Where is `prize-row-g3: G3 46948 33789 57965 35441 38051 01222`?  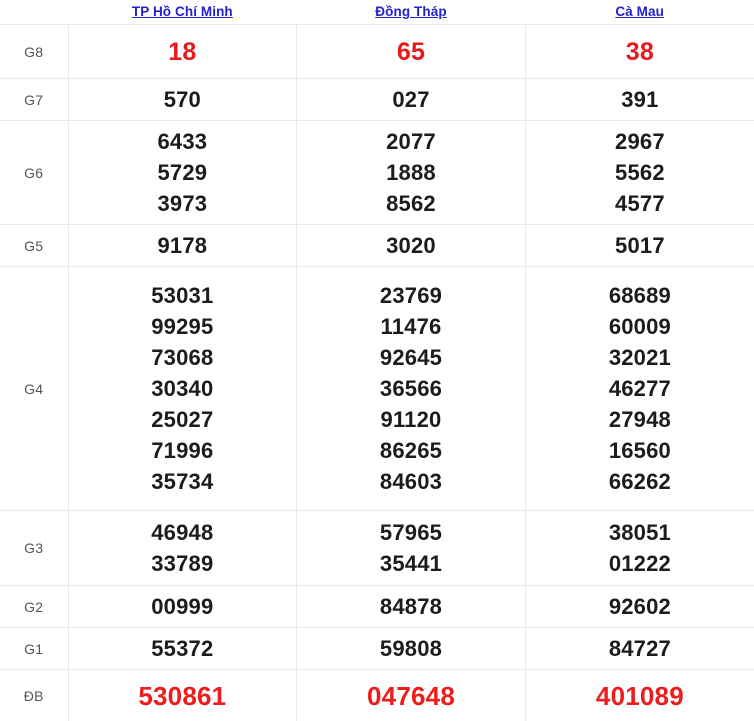
prize-row-g3: G3 46948 33789 57965 35441 38051 01222 is located at coordinates (377, 548).